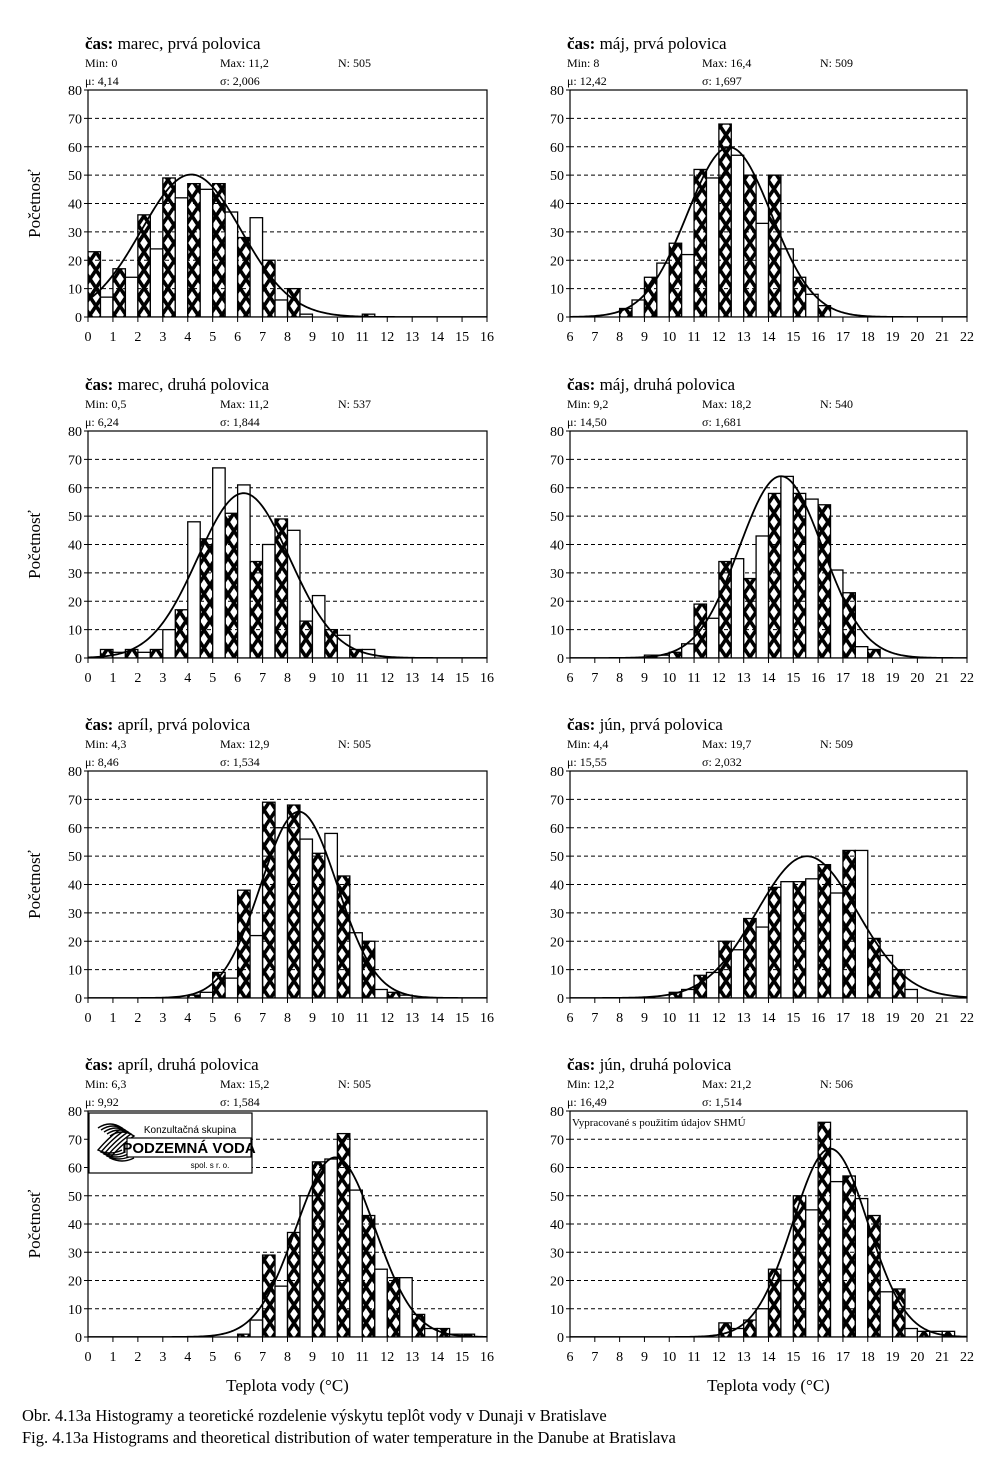 The height and width of the screenshot is (1462, 992). I want to click on x-tick-label: 14, so click(437, 678).